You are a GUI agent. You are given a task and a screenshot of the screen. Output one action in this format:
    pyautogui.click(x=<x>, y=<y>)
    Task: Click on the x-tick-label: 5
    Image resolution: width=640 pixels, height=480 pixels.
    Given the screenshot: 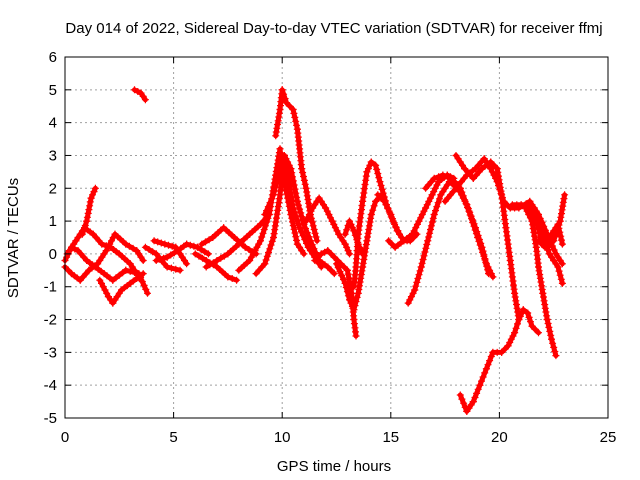 What is the action you would take?
    pyautogui.click(x=173, y=437)
    